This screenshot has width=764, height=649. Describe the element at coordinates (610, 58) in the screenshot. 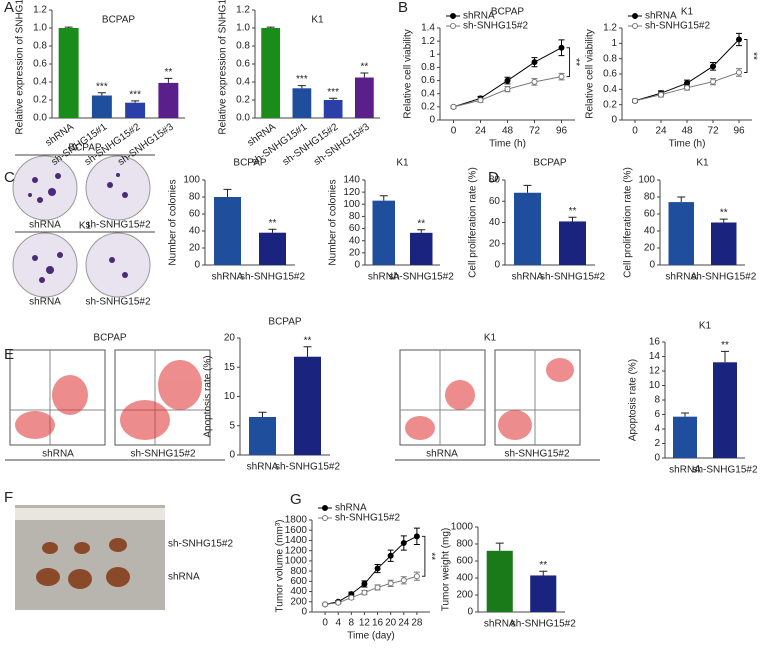

I see `y-tick-label: 0.8` at that location.